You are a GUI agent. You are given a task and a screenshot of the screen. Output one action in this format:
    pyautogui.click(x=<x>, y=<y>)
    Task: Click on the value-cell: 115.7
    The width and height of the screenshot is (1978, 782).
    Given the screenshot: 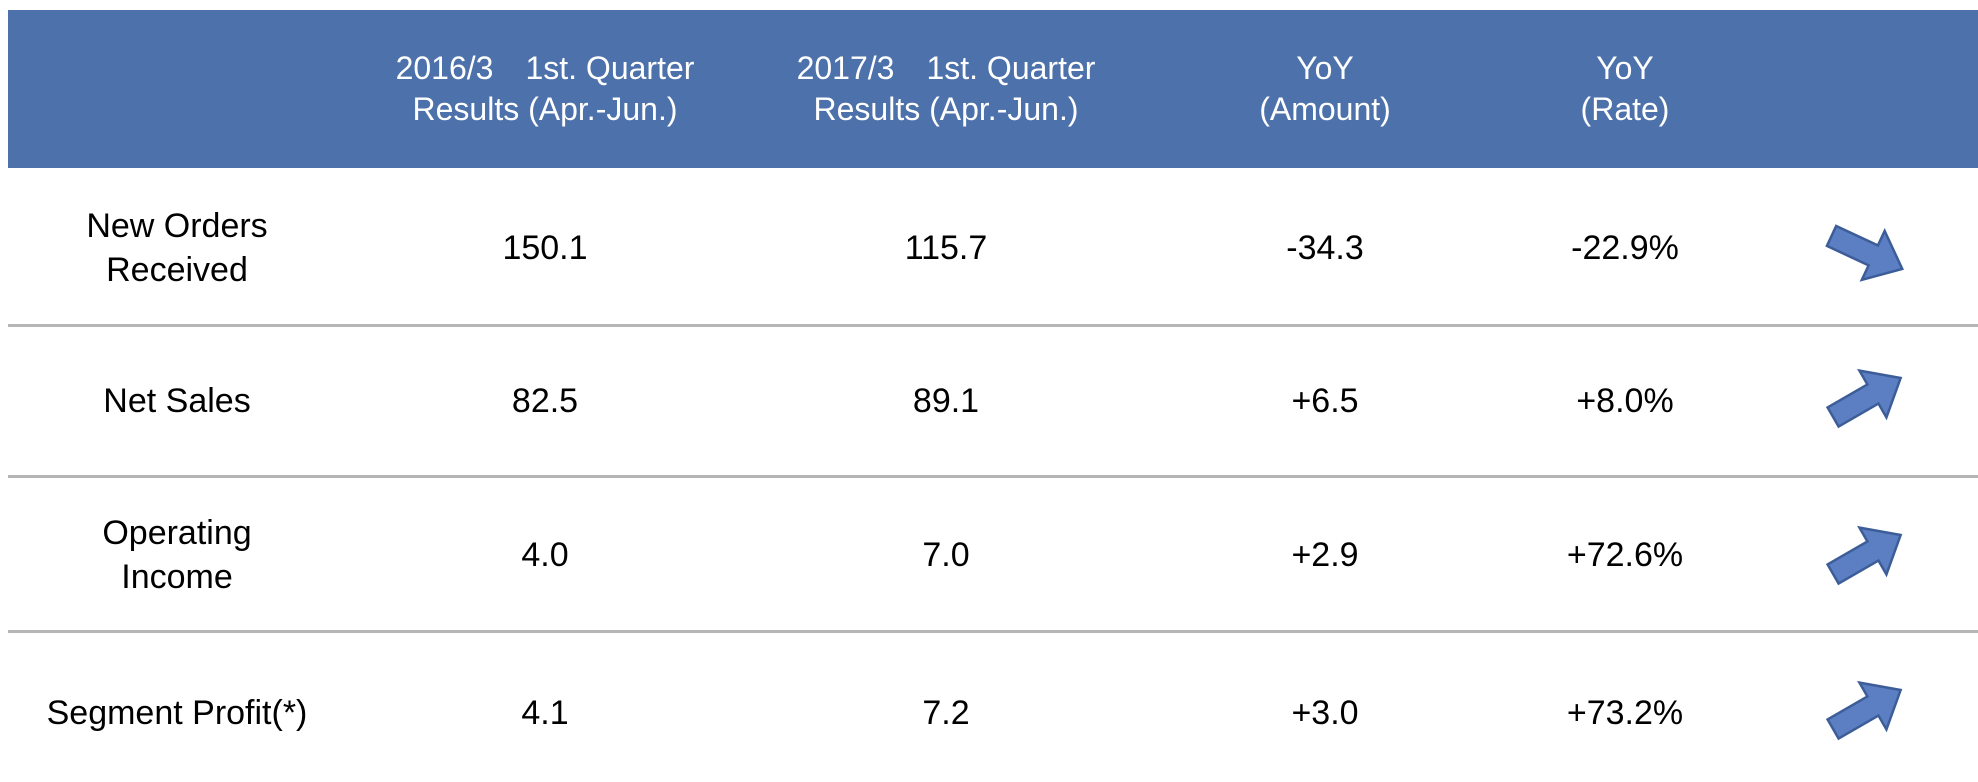 What is the action you would take?
    pyautogui.click(x=946, y=248)
    